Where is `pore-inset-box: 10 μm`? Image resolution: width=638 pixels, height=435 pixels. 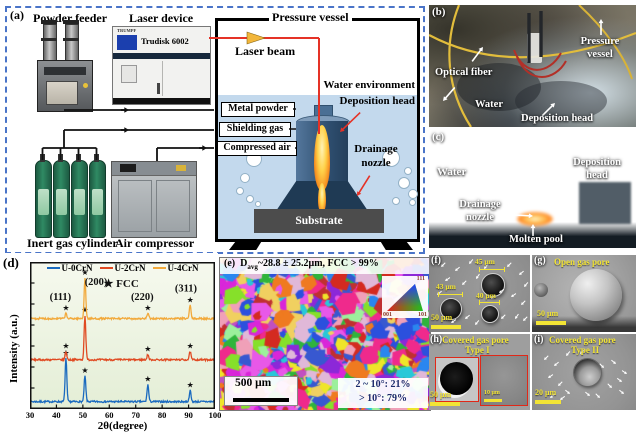
pore-inset-box: 10 μm is located at coordinates (504, 380).